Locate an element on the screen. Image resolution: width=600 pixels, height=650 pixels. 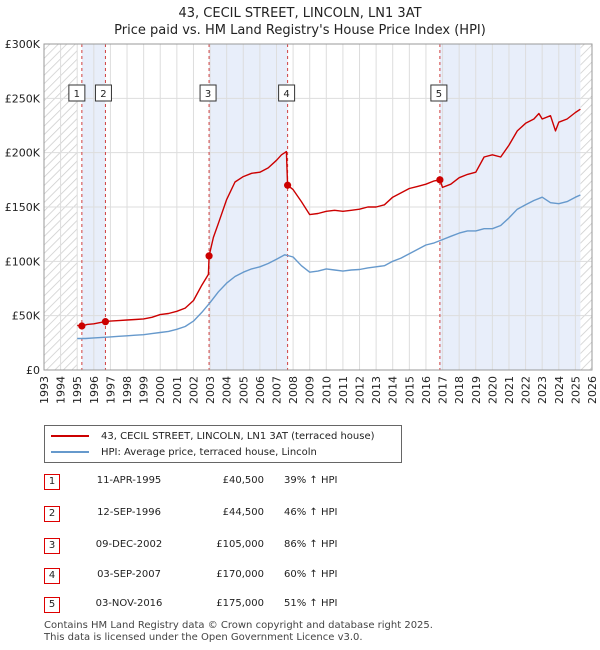
x-tick-label: 2018 is located at coordinates (459, 390).